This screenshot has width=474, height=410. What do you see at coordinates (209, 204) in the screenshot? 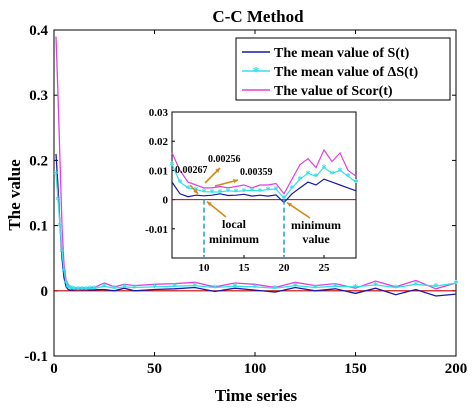
I see `arrow-local-minimum-head` at bounding box center [209, 204].